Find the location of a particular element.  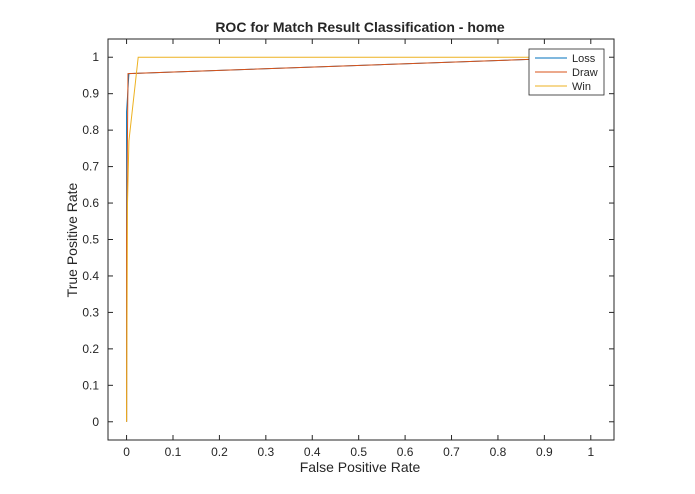

x-tick-label: 0.4 is located at coordinates (312, 452).